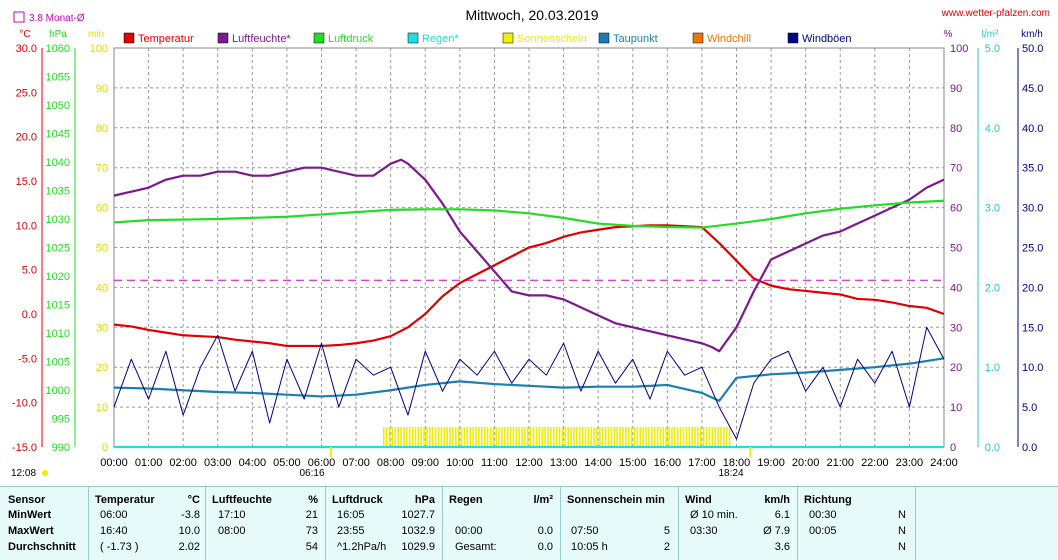  Describe the element at coordinates (704, 531) in the screenshot. I see `wind-time: 03:30` at that location.